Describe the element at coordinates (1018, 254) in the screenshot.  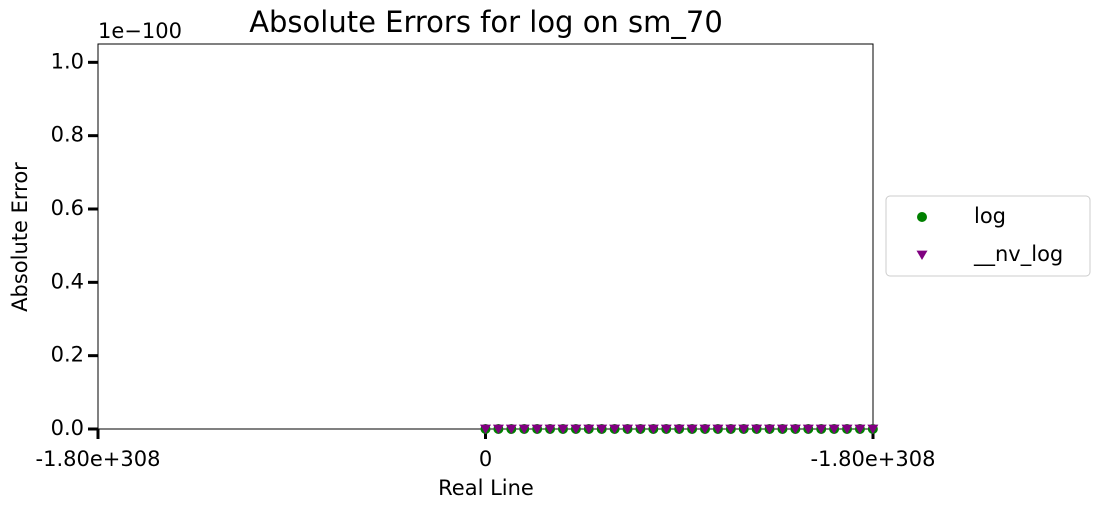
I see `legend-label: __nv_log` at that location.